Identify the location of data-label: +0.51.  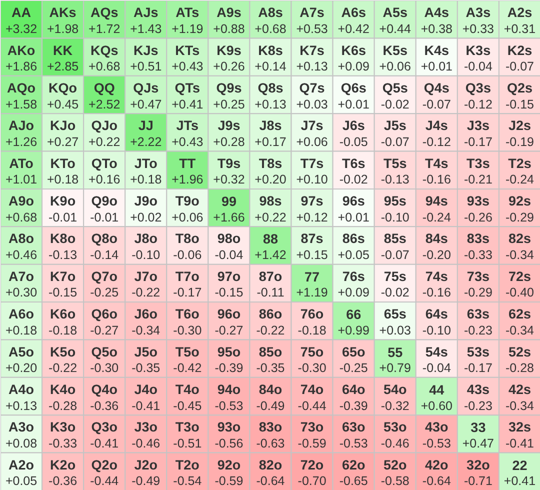
(146, 67).